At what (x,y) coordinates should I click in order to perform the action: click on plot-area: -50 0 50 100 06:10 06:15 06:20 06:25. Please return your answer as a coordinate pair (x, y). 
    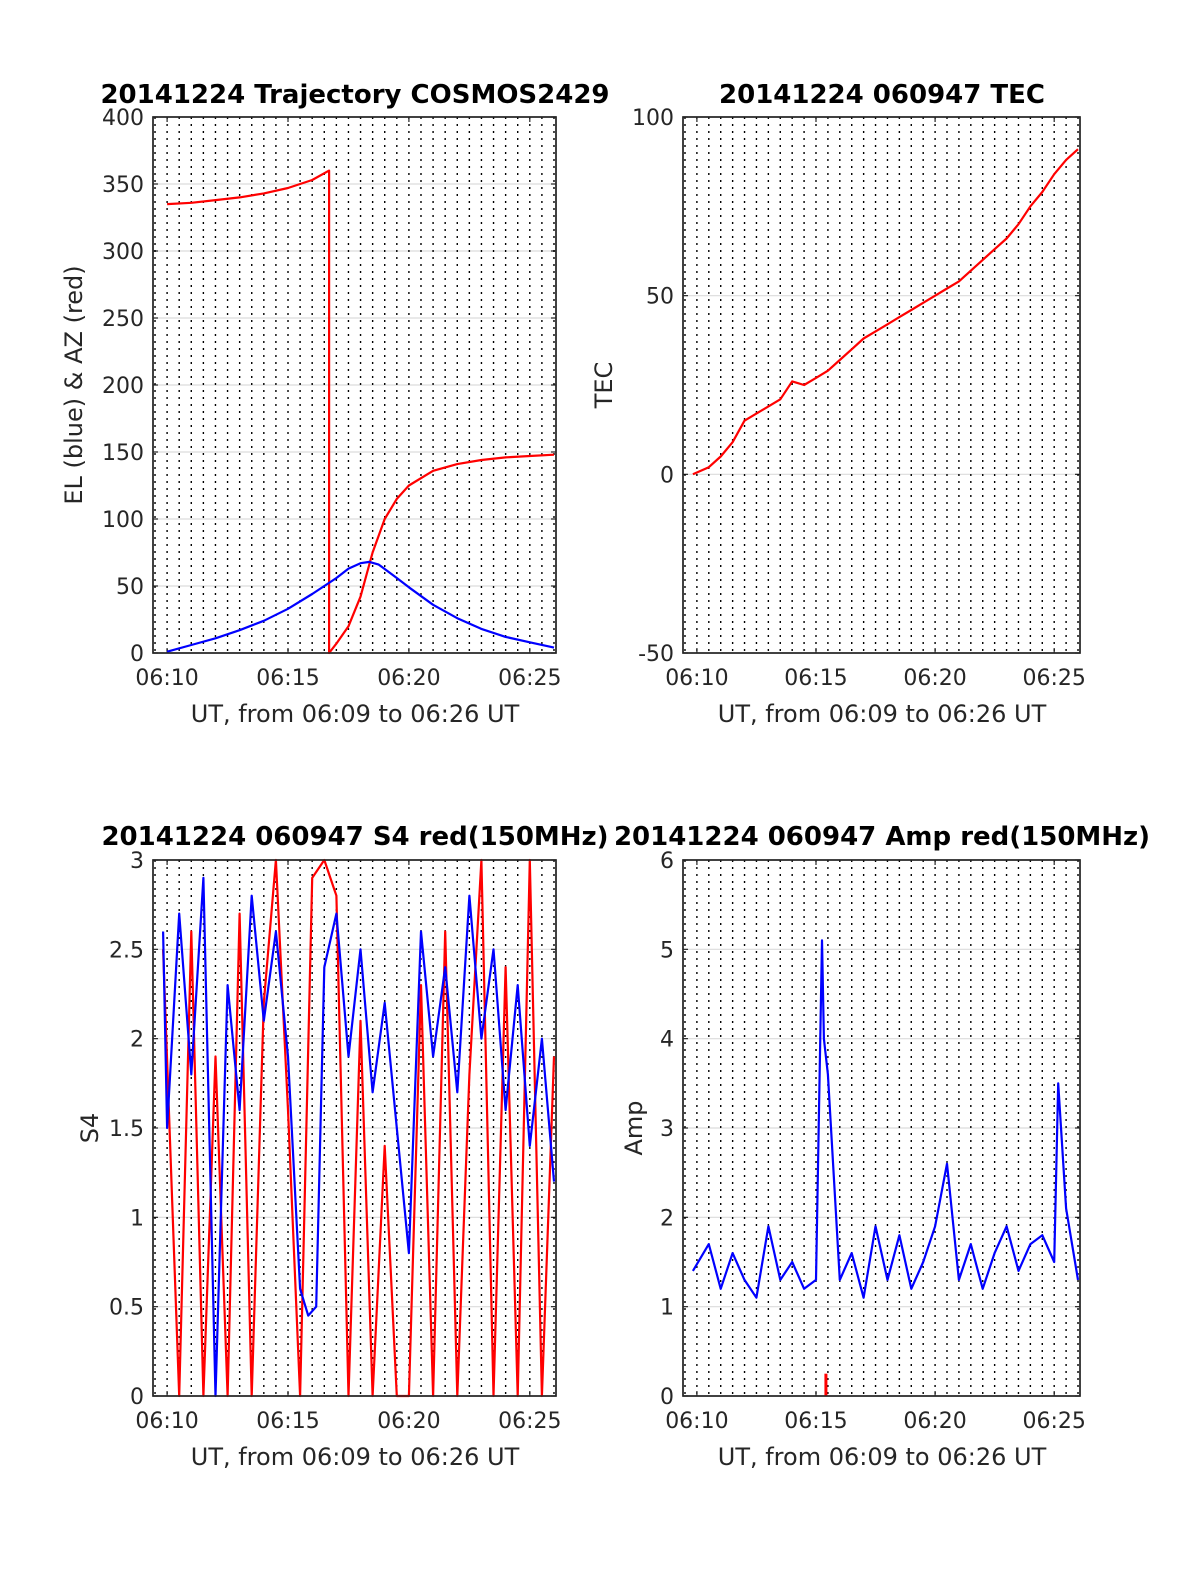
    Looking at the image, I should click on (859, 398).